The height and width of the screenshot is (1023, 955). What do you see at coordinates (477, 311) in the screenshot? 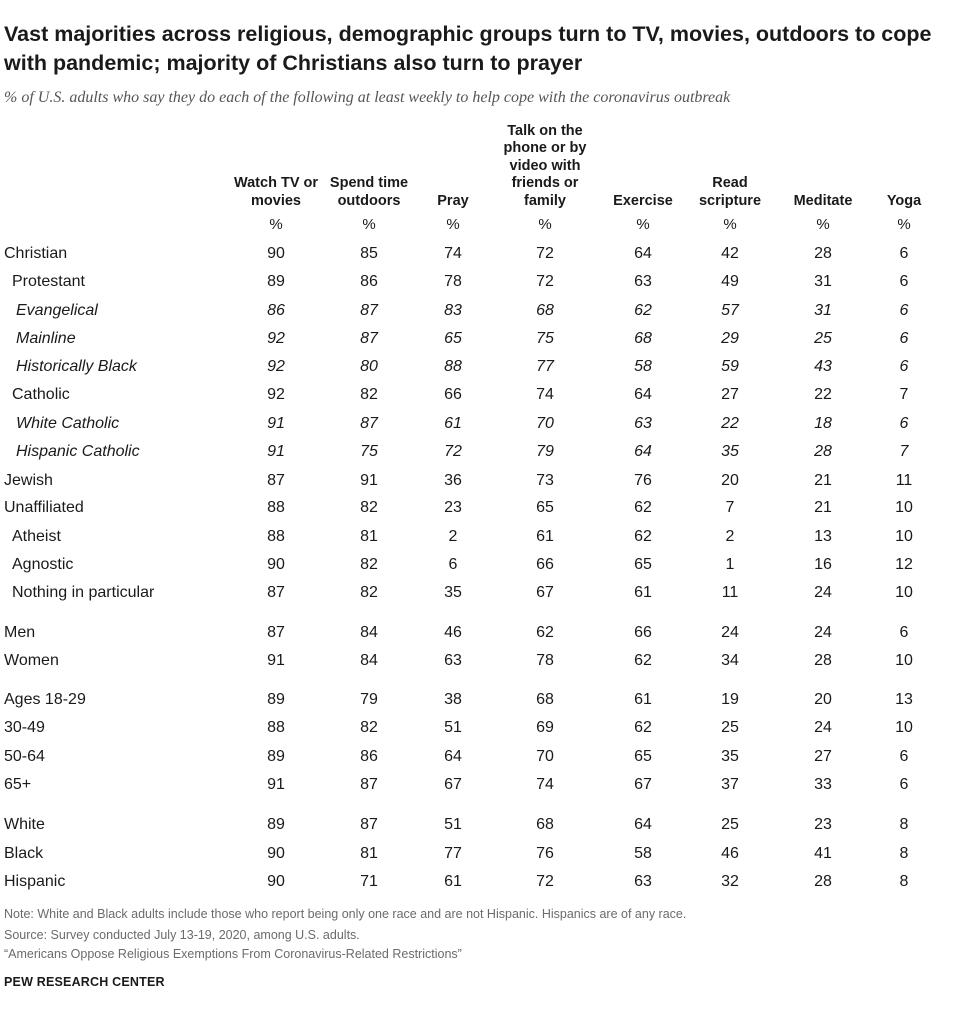
I see `table-row: Evangelical 86 87 83 68 62 57 31 6` at bounding box center [477, 311].